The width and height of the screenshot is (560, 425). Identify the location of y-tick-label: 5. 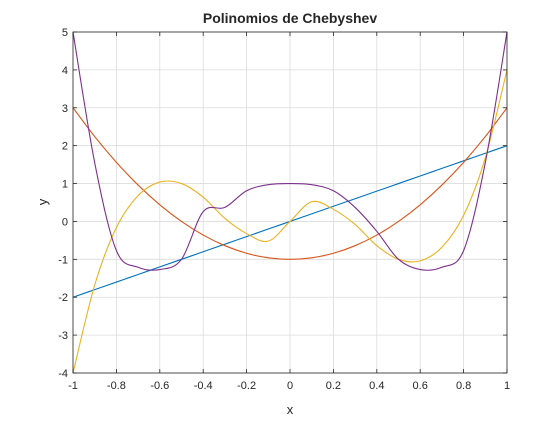
(65, 33).